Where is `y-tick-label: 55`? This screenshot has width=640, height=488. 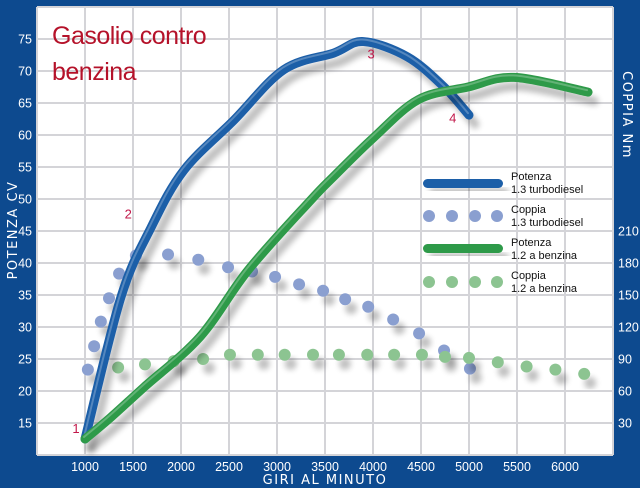
y-tick-label: 55 is located at coordinates (25, 168).